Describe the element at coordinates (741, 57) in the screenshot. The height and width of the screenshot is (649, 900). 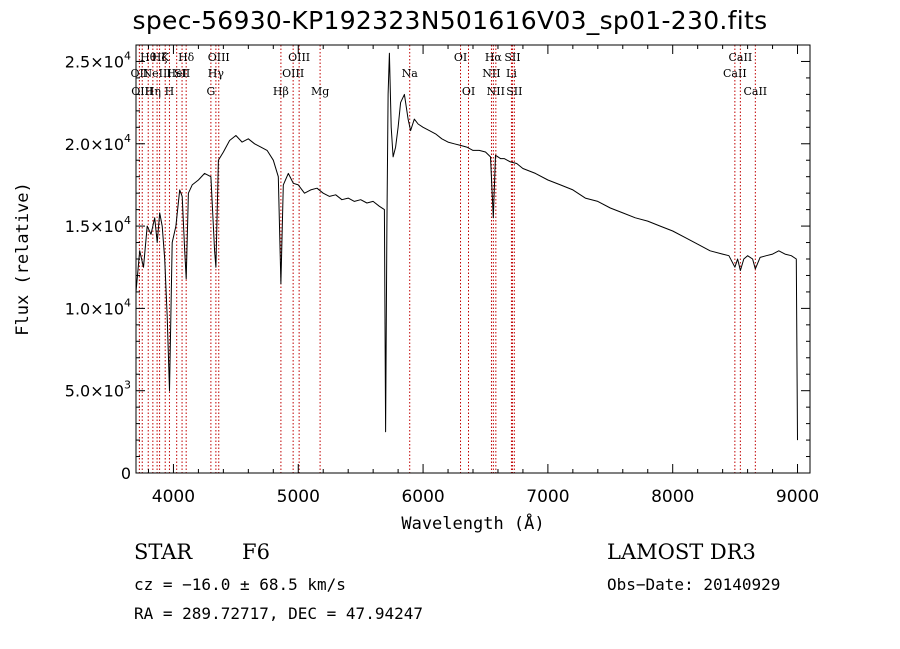
I see `line-marker-label-28: CaII` at that location.